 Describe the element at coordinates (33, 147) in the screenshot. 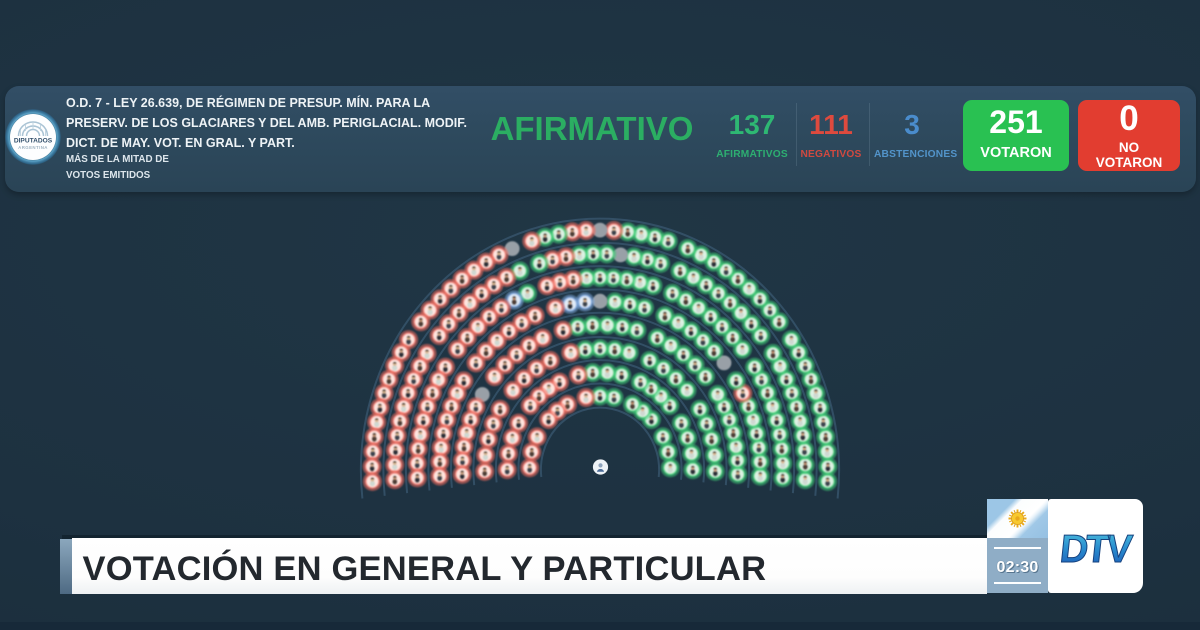

I see `svg-text: ARGENTINA` at that location.